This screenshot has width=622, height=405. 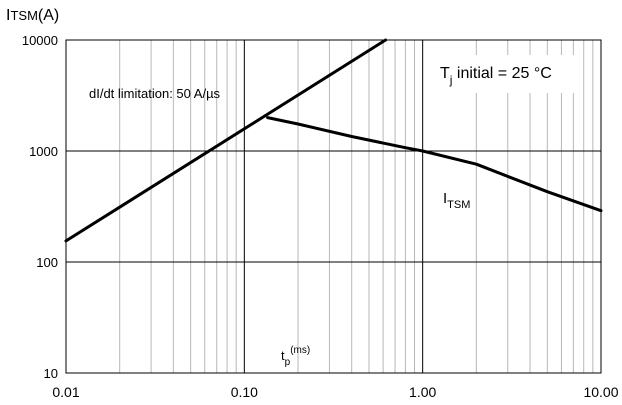 I want to click on x-tick-label: 1.00, so click(x=422, y=392).